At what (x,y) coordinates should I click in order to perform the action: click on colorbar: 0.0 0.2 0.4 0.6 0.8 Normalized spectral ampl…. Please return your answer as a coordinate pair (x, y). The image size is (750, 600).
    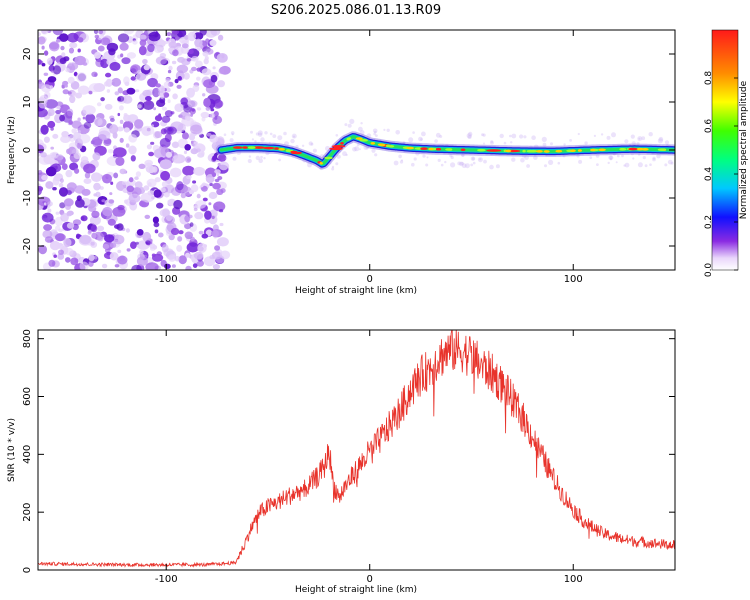
    Looking at the image, I should click on (726, 153).